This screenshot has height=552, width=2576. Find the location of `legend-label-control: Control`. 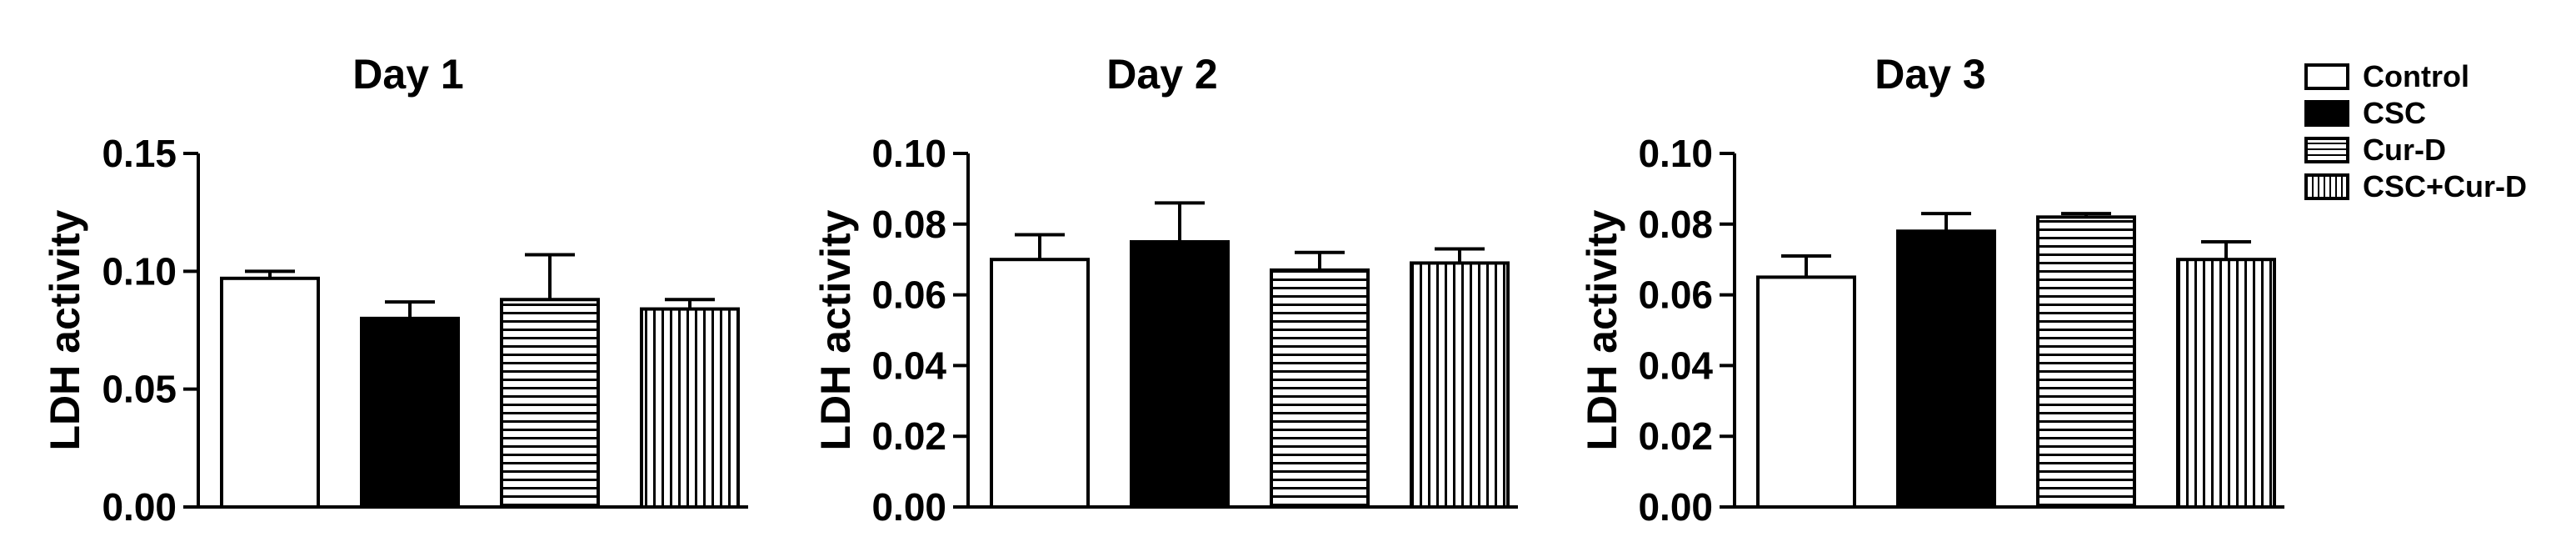

legend-label-control: Control is located at coordinates (2416, 76).